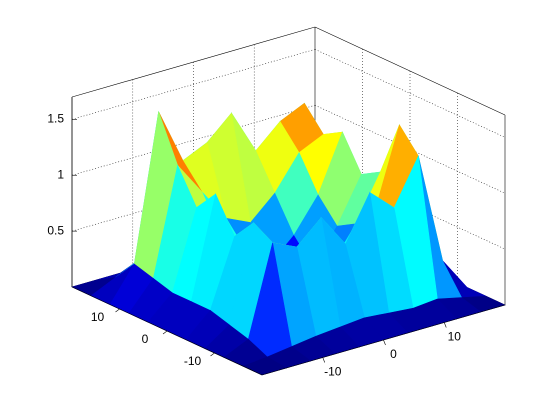  Describe the element at coordinates (145, 339) in the screenshot. I see `y-tick-label: 0` at that location.